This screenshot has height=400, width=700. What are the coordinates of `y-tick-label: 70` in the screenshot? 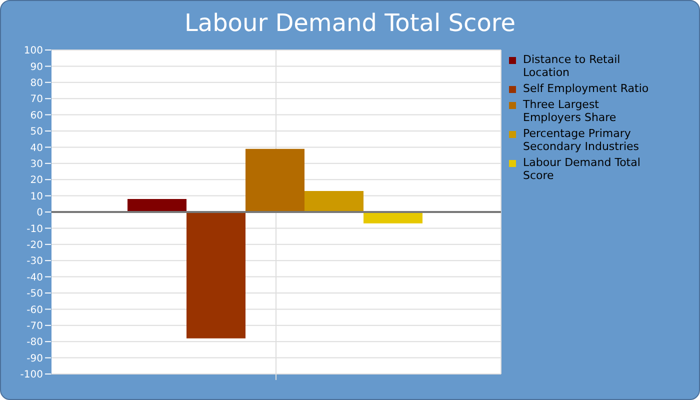 It's located at (36, 100).